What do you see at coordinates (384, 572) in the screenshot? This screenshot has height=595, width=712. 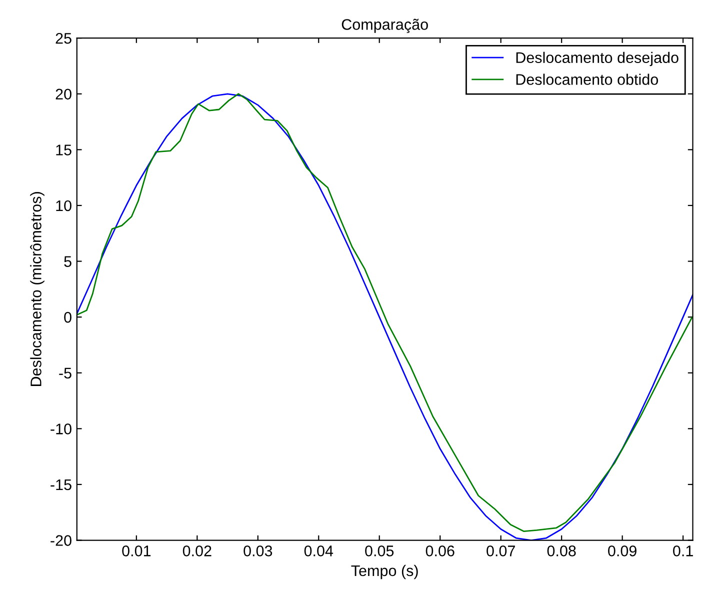 I see `x-axis-title: Tempo (s)` at bounding box center [384, 572].